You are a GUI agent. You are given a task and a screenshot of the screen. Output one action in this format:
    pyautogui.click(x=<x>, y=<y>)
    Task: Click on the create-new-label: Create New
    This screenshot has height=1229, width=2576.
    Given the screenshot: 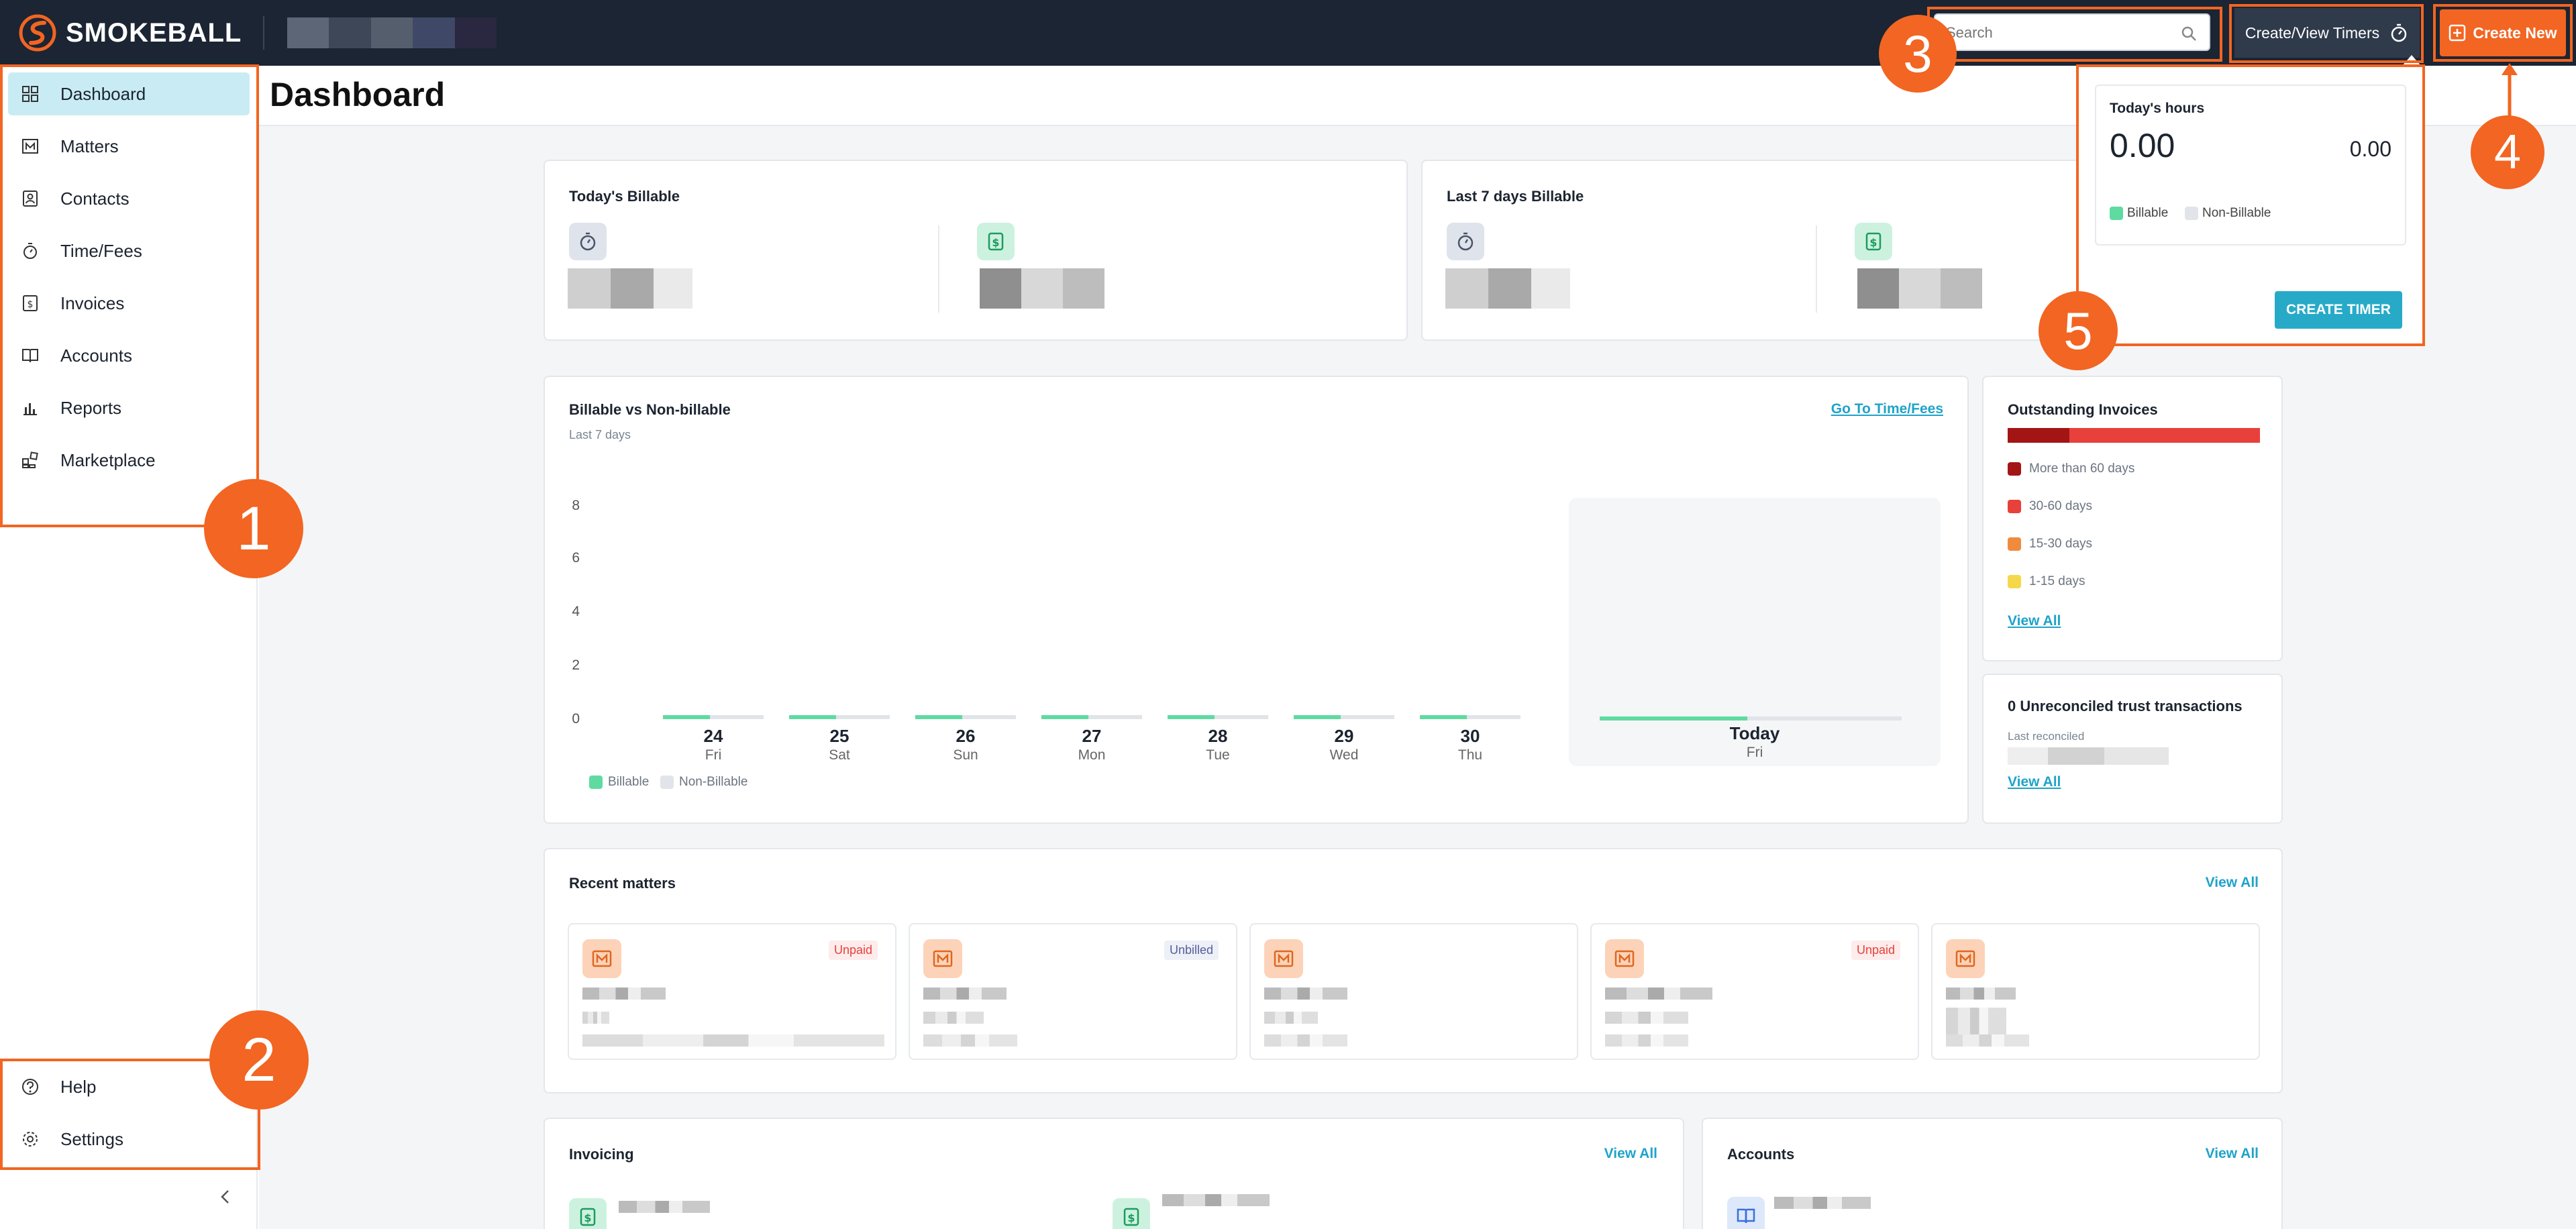 What is the action you would take?
    pyautogui.click(x=2515, y=32)
    